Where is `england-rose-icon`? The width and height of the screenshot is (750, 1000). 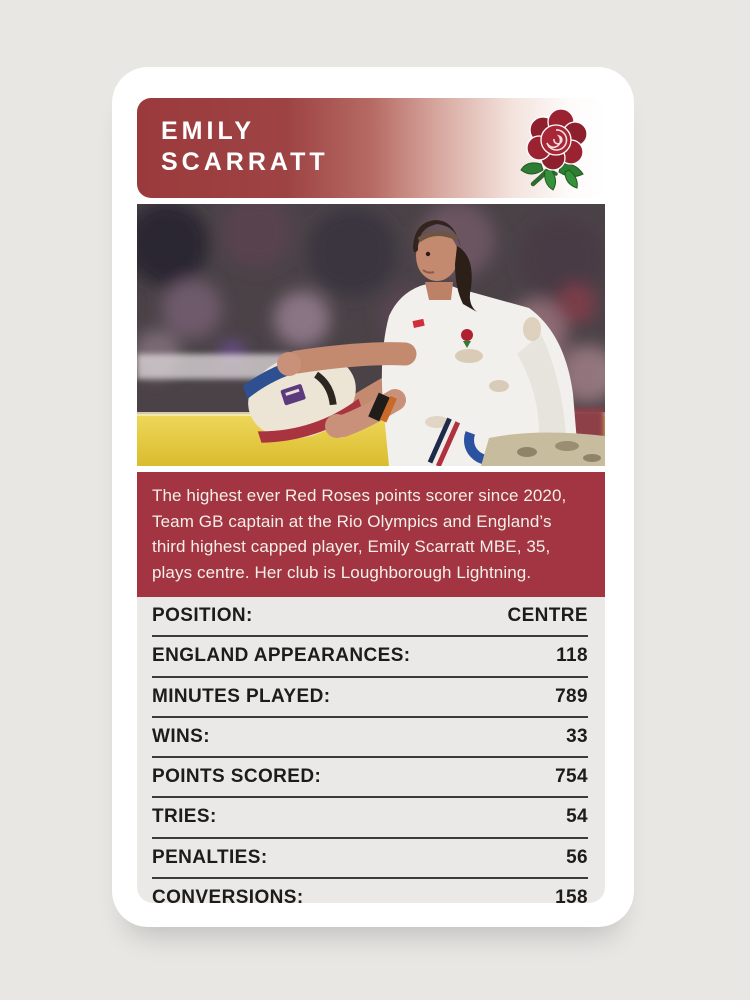 england-rose-icon is located at coordinates (554, 149).